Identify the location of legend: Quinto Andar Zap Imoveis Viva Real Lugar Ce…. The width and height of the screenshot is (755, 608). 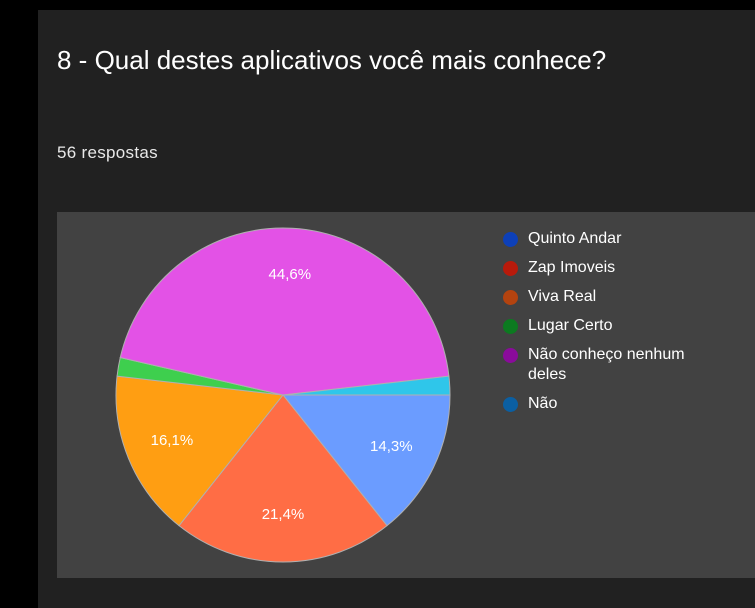
(603, 326).